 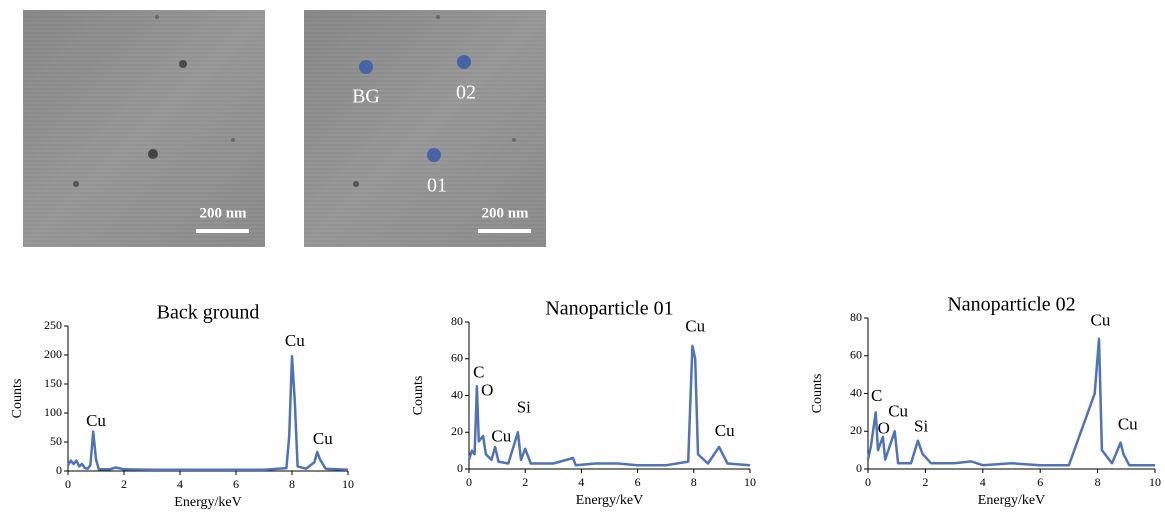 What do you see at coordinates (56, 441) in the screenshot?
I see `y-tick-label: 50` at bounding box center [56, 441].